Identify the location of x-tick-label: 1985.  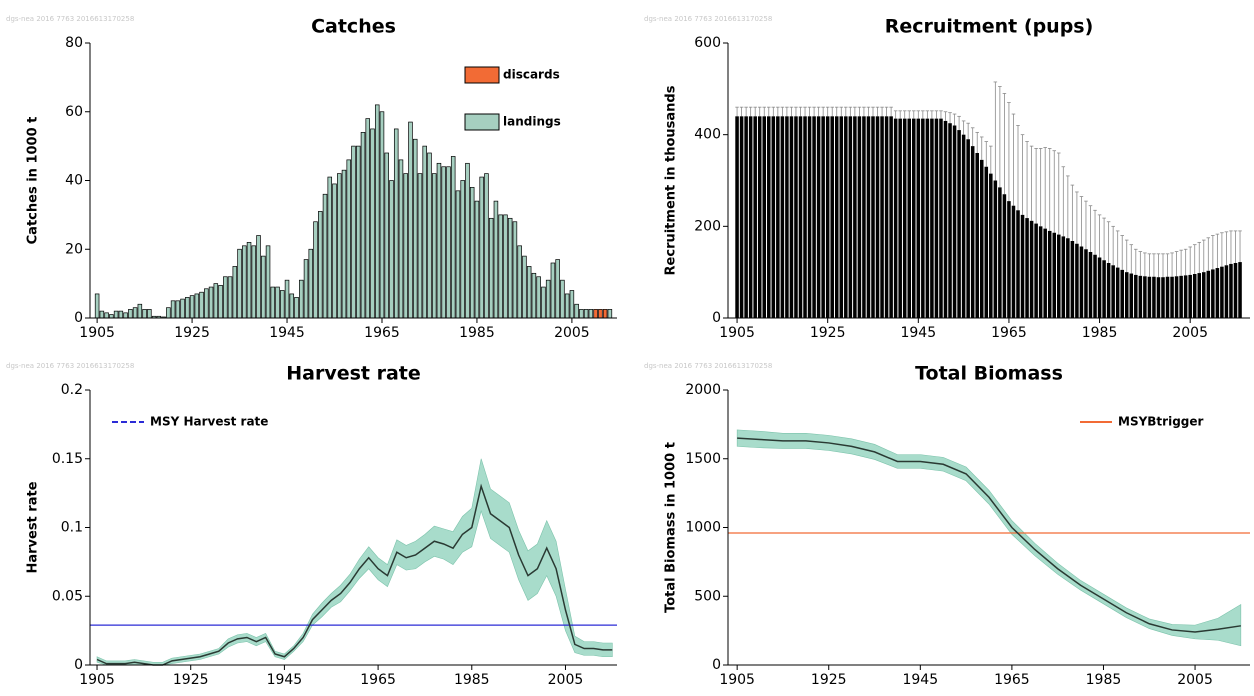
(1100, 333).